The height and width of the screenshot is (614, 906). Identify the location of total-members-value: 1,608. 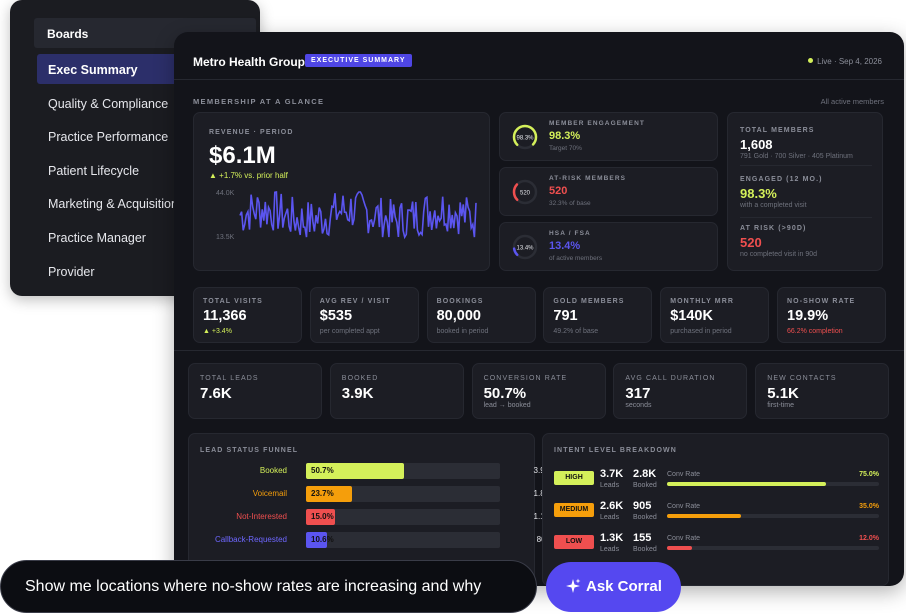
(756, 144).